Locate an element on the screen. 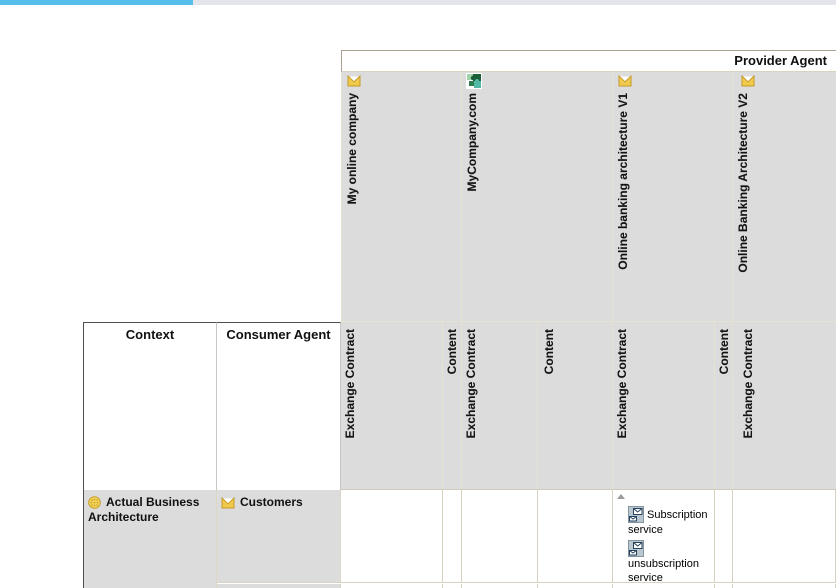 The height and width of the screenshot is (588, 836). provider-label: My online company is located at coordinates (352, 149).